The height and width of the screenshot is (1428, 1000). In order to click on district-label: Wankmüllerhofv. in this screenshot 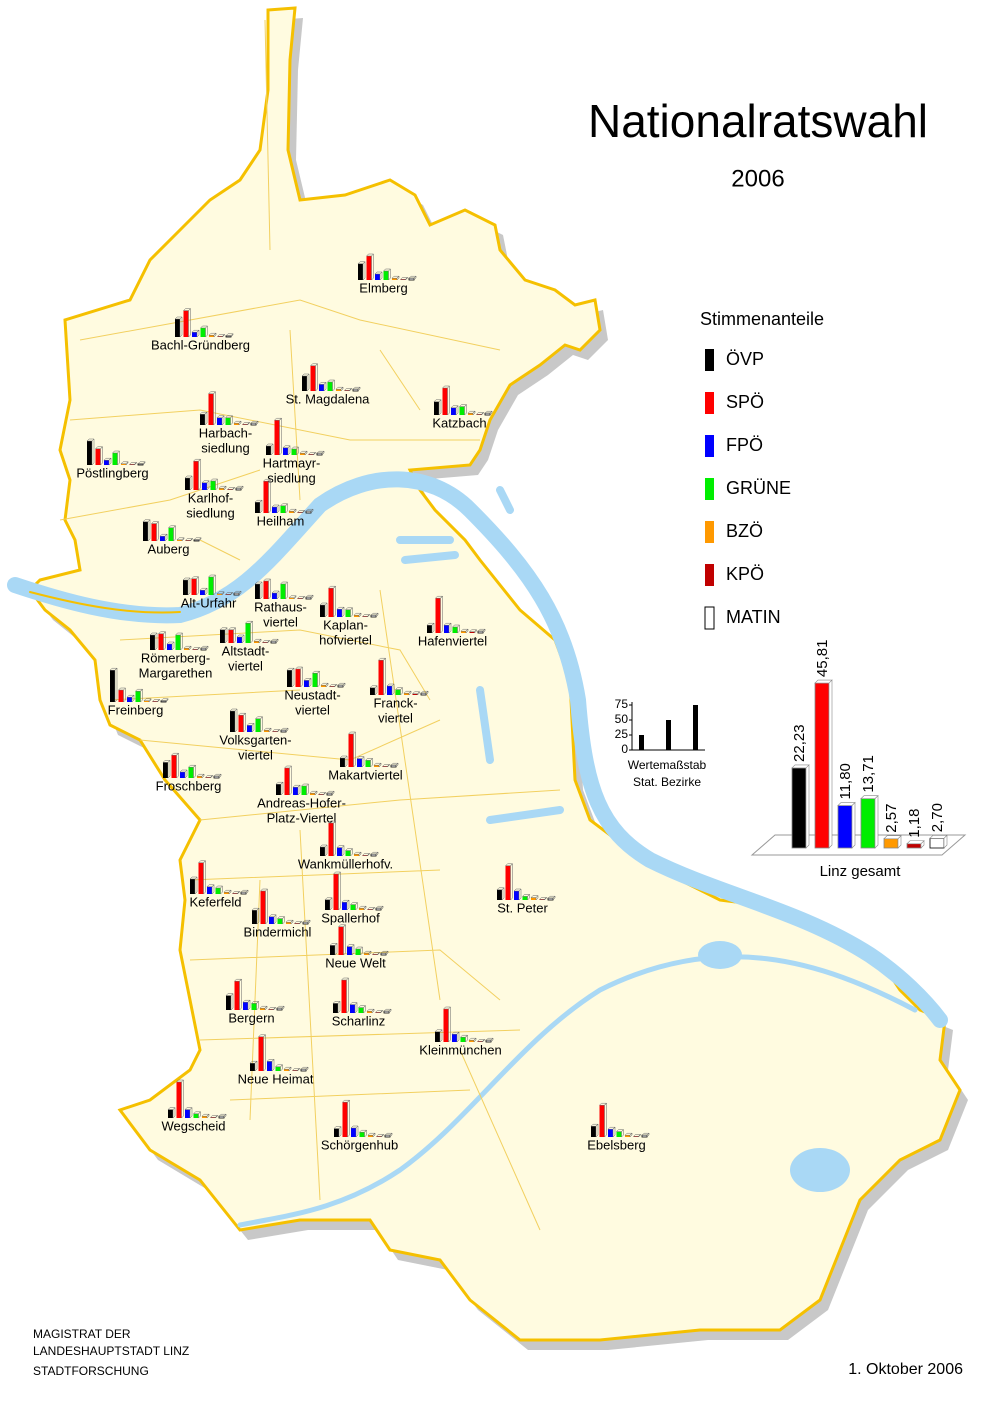, I will do `click(345, 863)`.